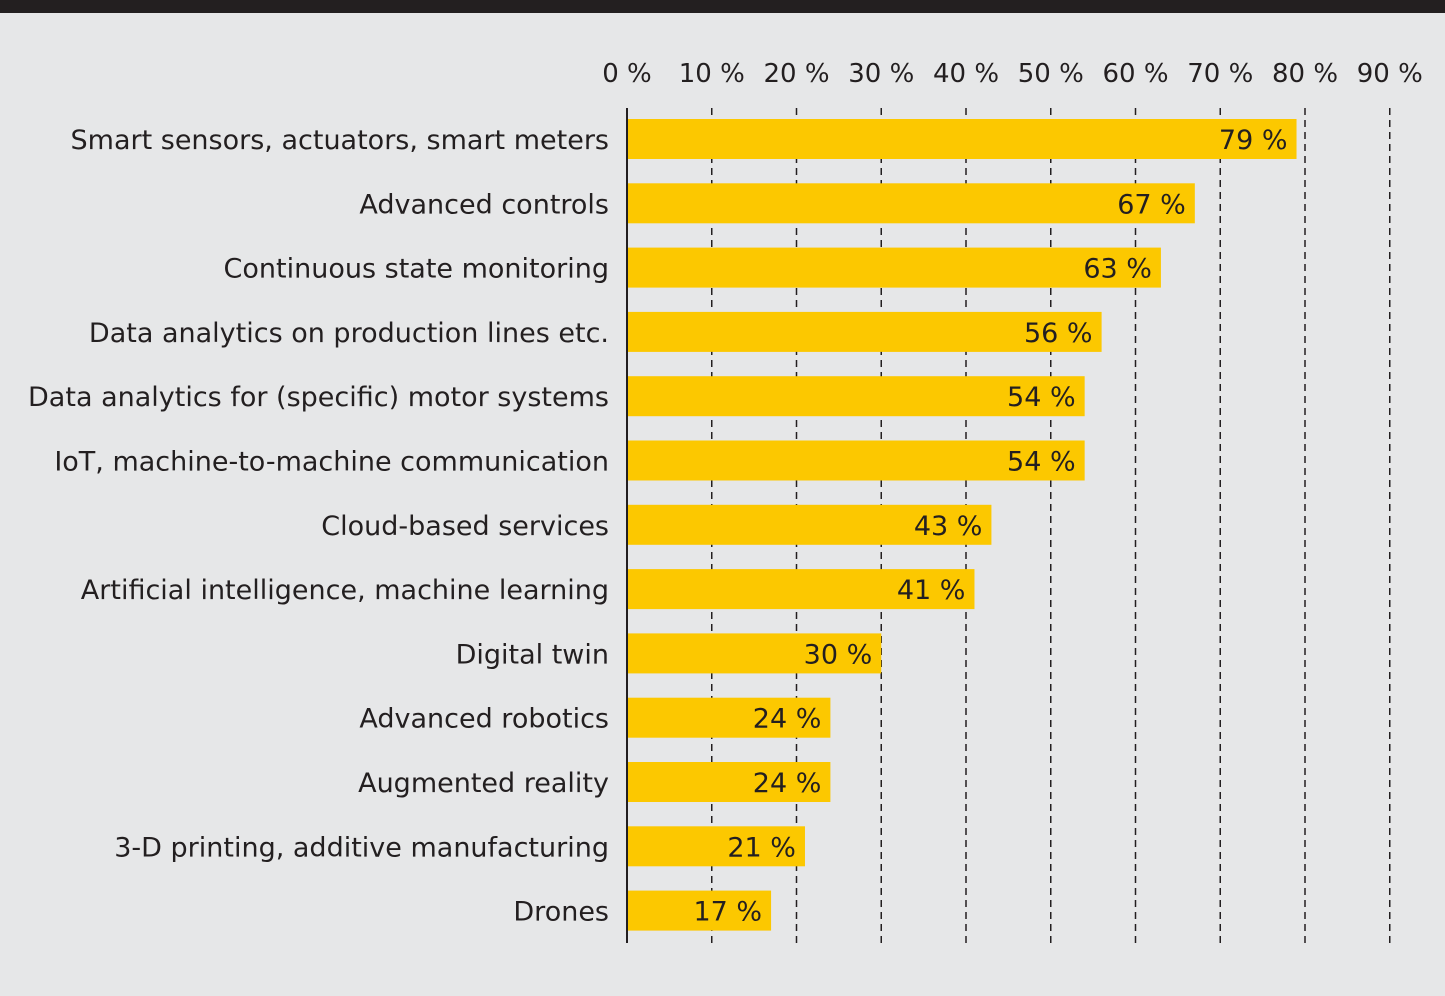  What do you see at coordinates (966, 74) in the screenshot?
I see `x-tick-label: 40 %` at bounding box center [966, 74].